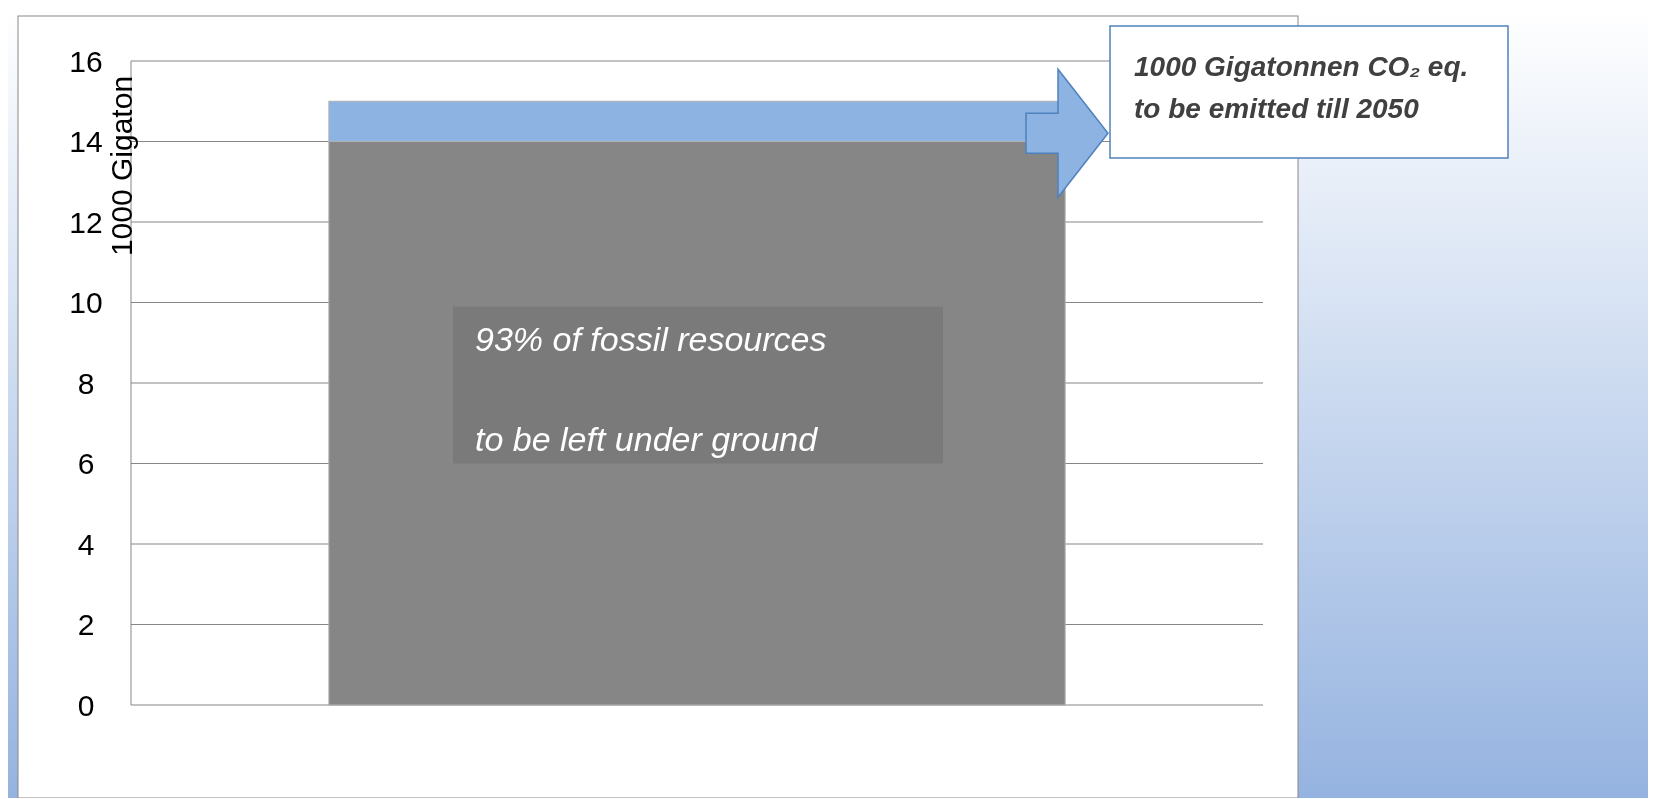 This screenshot has height=799, width=1662. What do you see at coordinates (1301, 87) in the screenshot?
I see `annotation: 1000 Gigatonnen CO₂ eq. to be emitted till 2050` at bounding box center [1301, 87].